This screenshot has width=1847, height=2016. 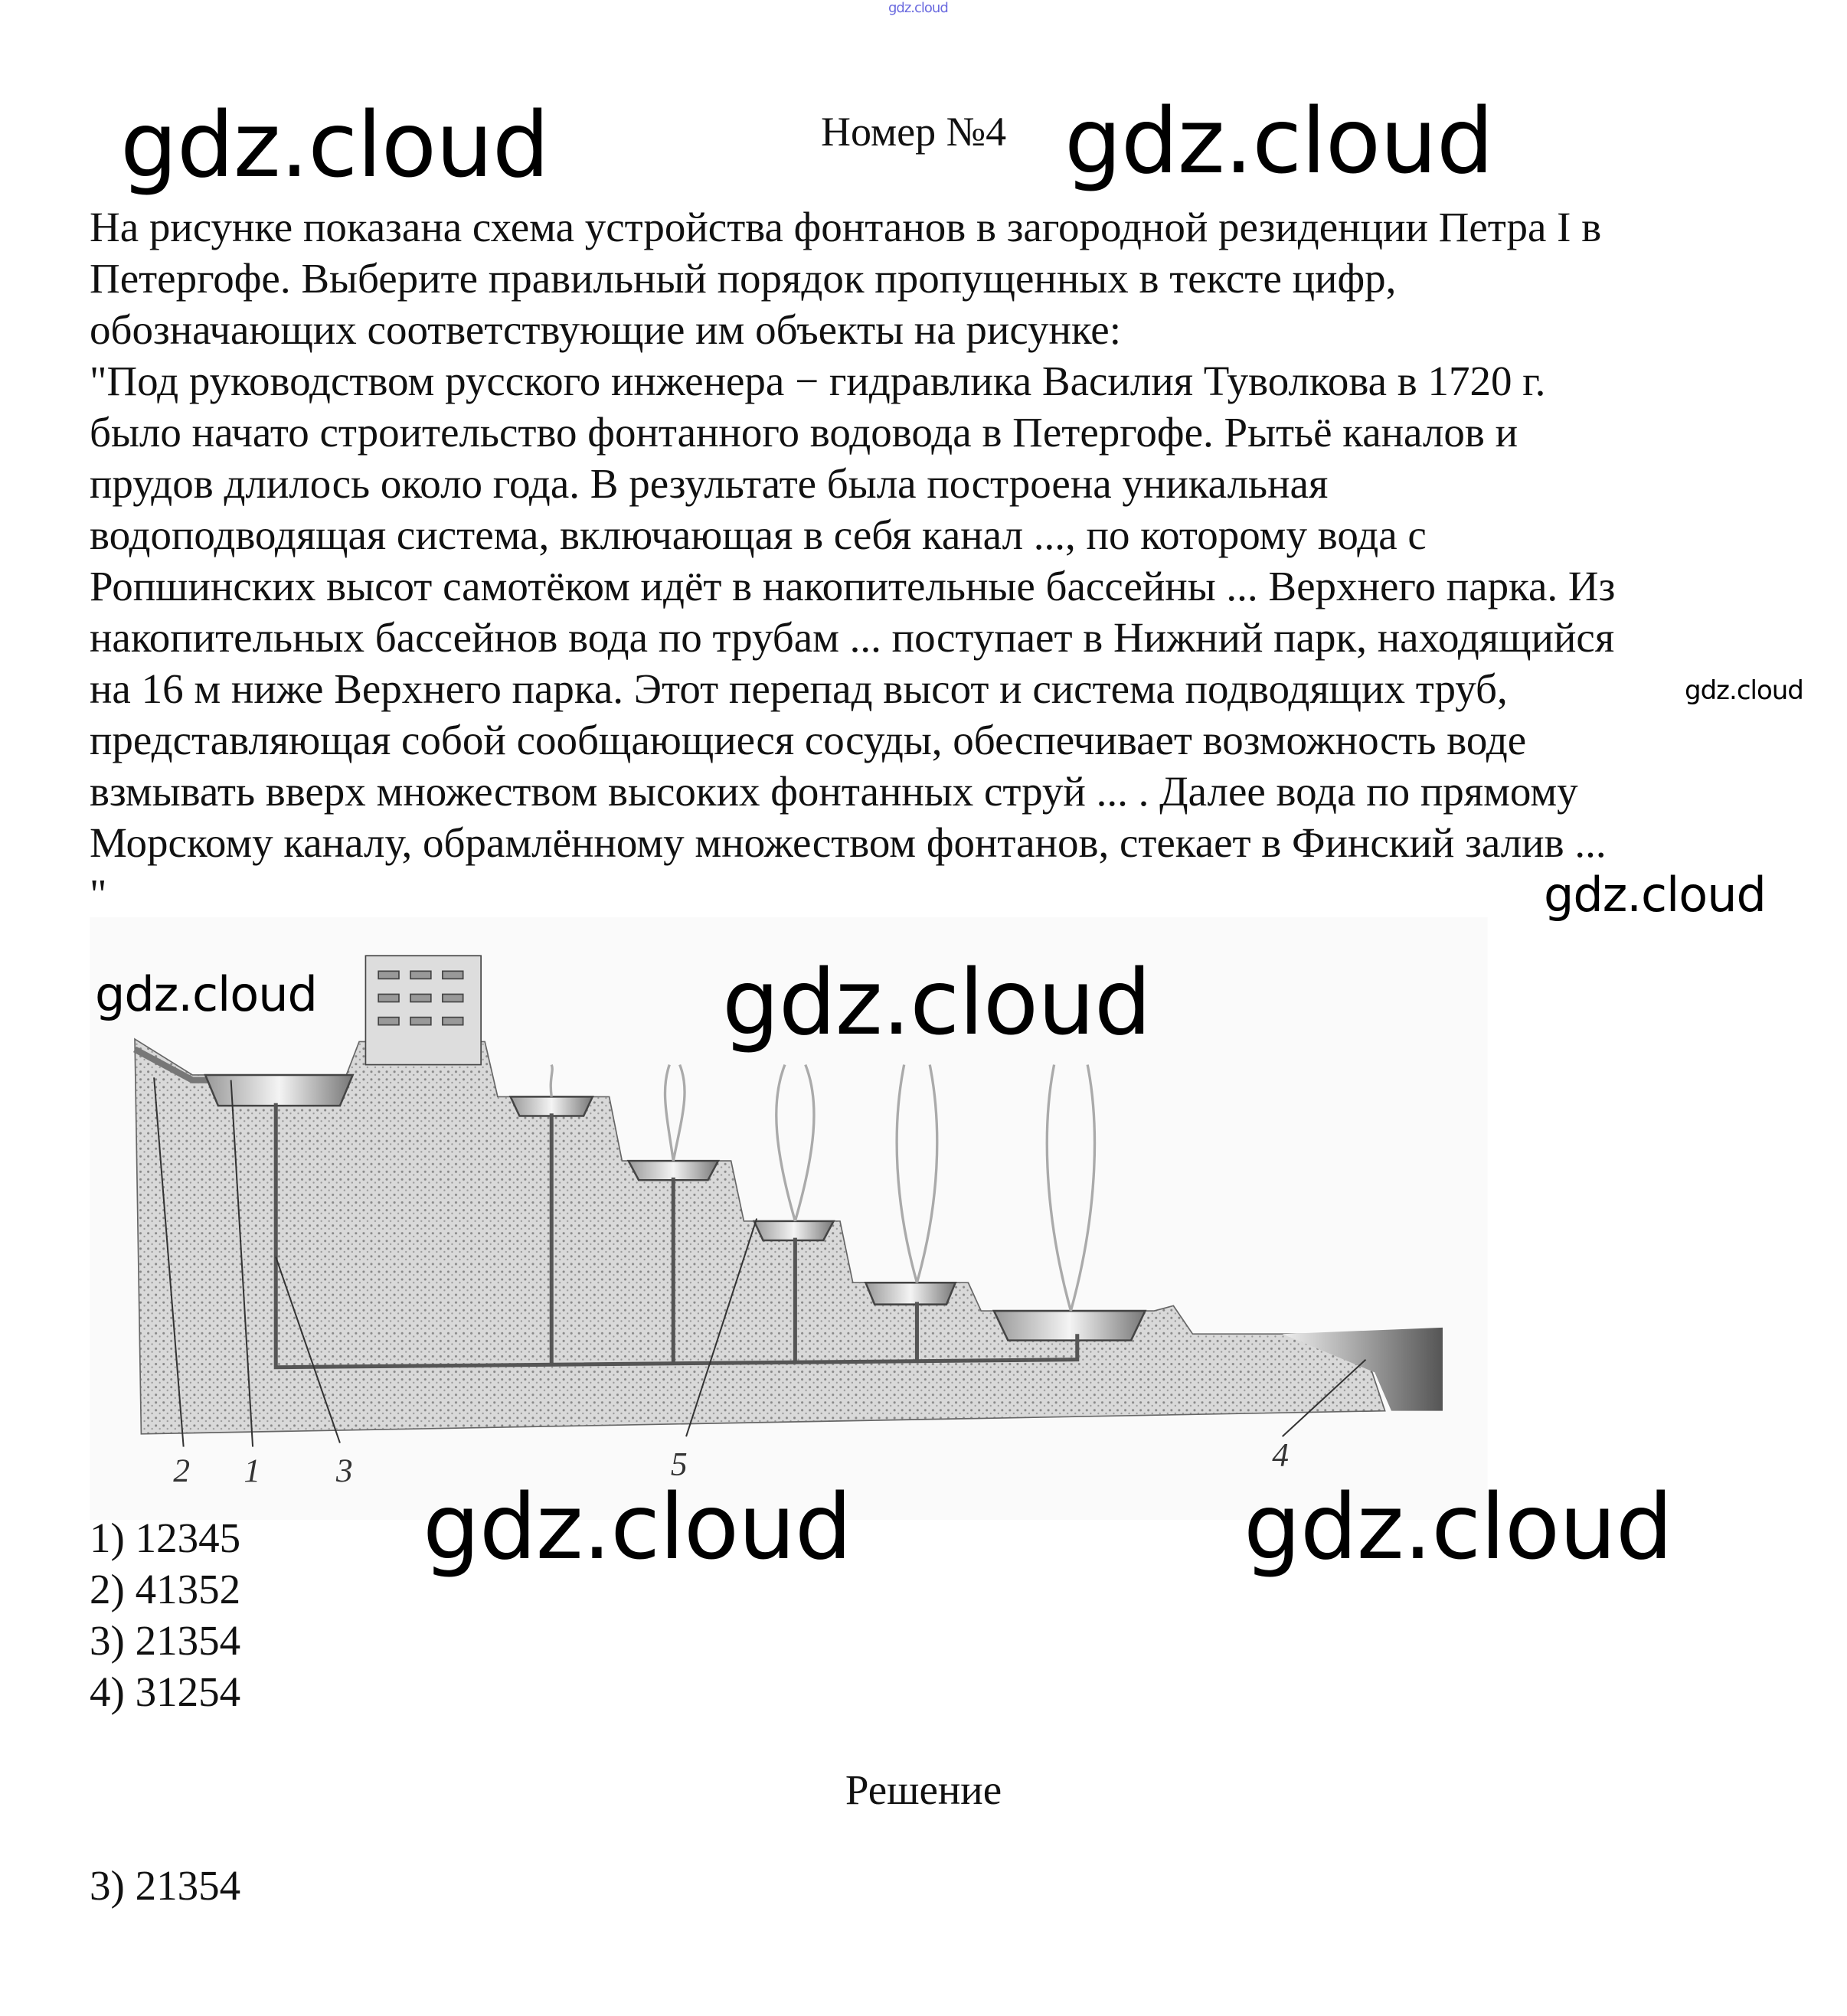 What do you see at coordinates (679, 1464) in the screenshot?
I see `label-5: 5` at bounding box center [679, 1464].